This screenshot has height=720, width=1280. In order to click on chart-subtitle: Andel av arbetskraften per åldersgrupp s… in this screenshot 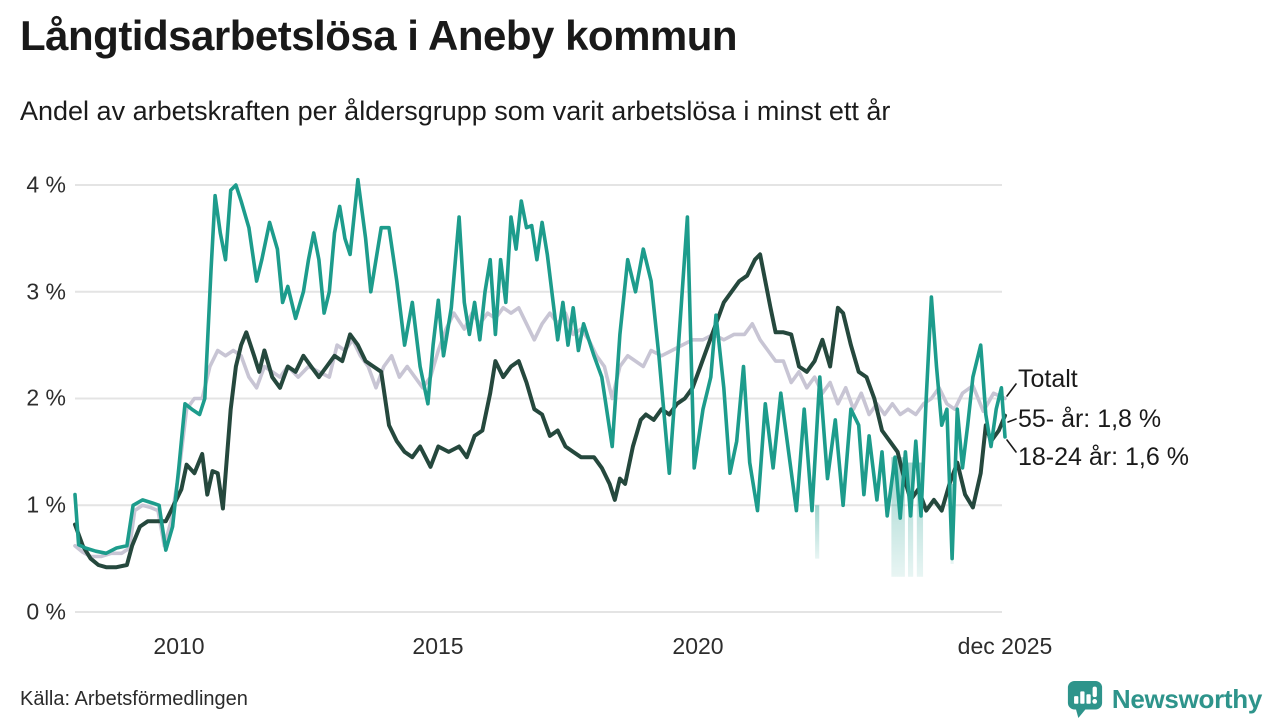, I will do `click(455, 111)`.